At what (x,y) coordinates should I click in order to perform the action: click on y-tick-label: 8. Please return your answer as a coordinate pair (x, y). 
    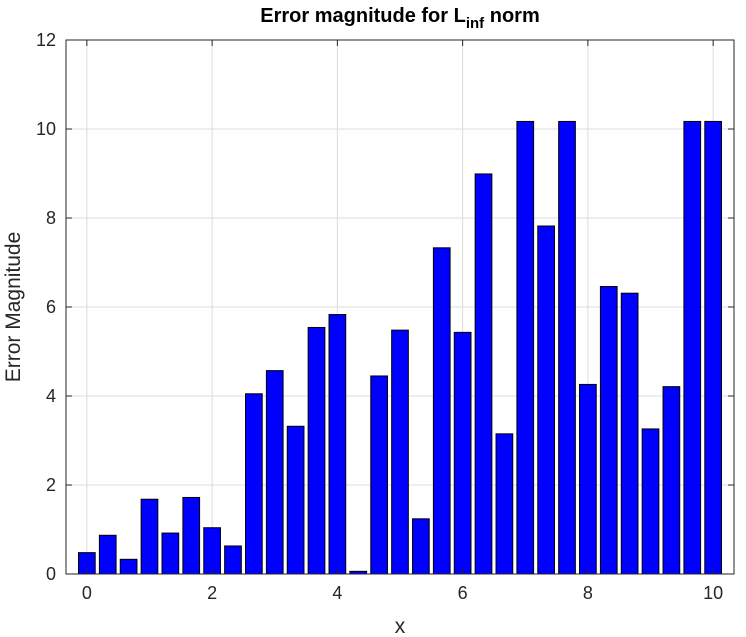
    Looking at the image, I should click on (51, 218).